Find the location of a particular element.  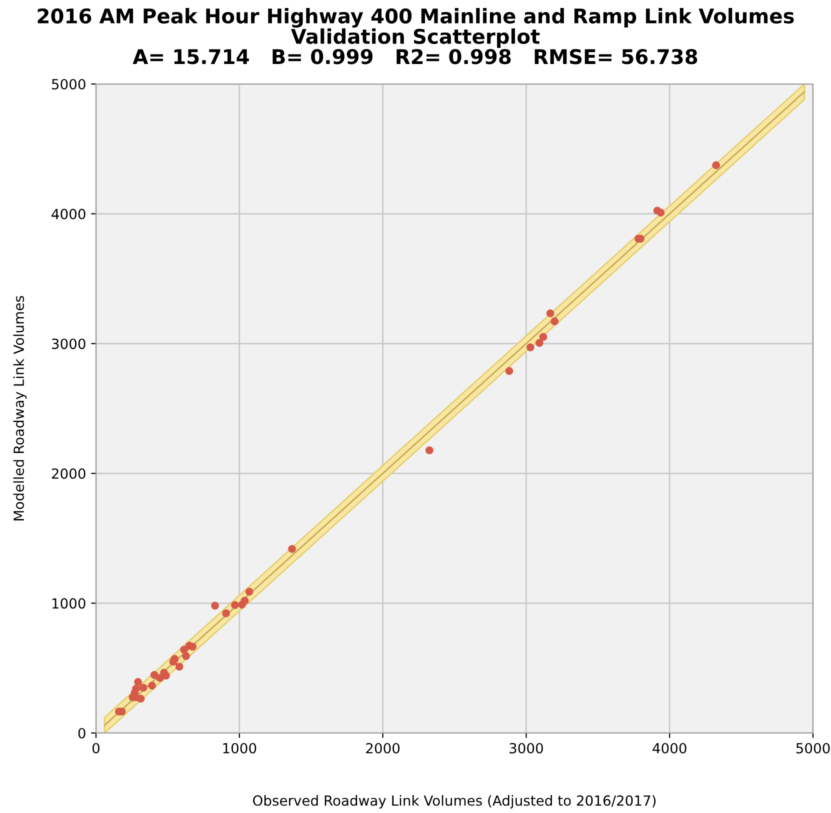

y-tick-label: 1000 is located at coordinates (69, 603).